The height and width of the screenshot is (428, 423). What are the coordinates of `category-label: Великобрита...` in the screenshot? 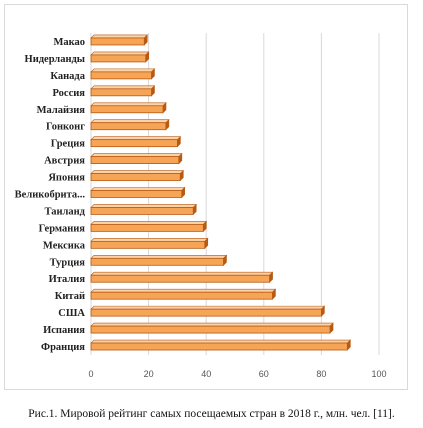 It's located at (50, 195).